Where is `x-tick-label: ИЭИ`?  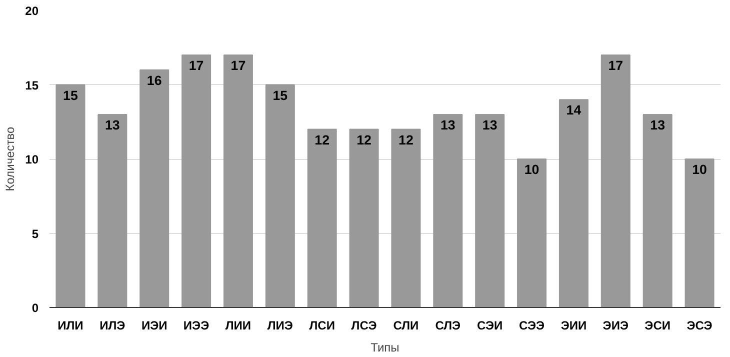 x-tick-label: ИЭИ is located at coordinates (154, 325).